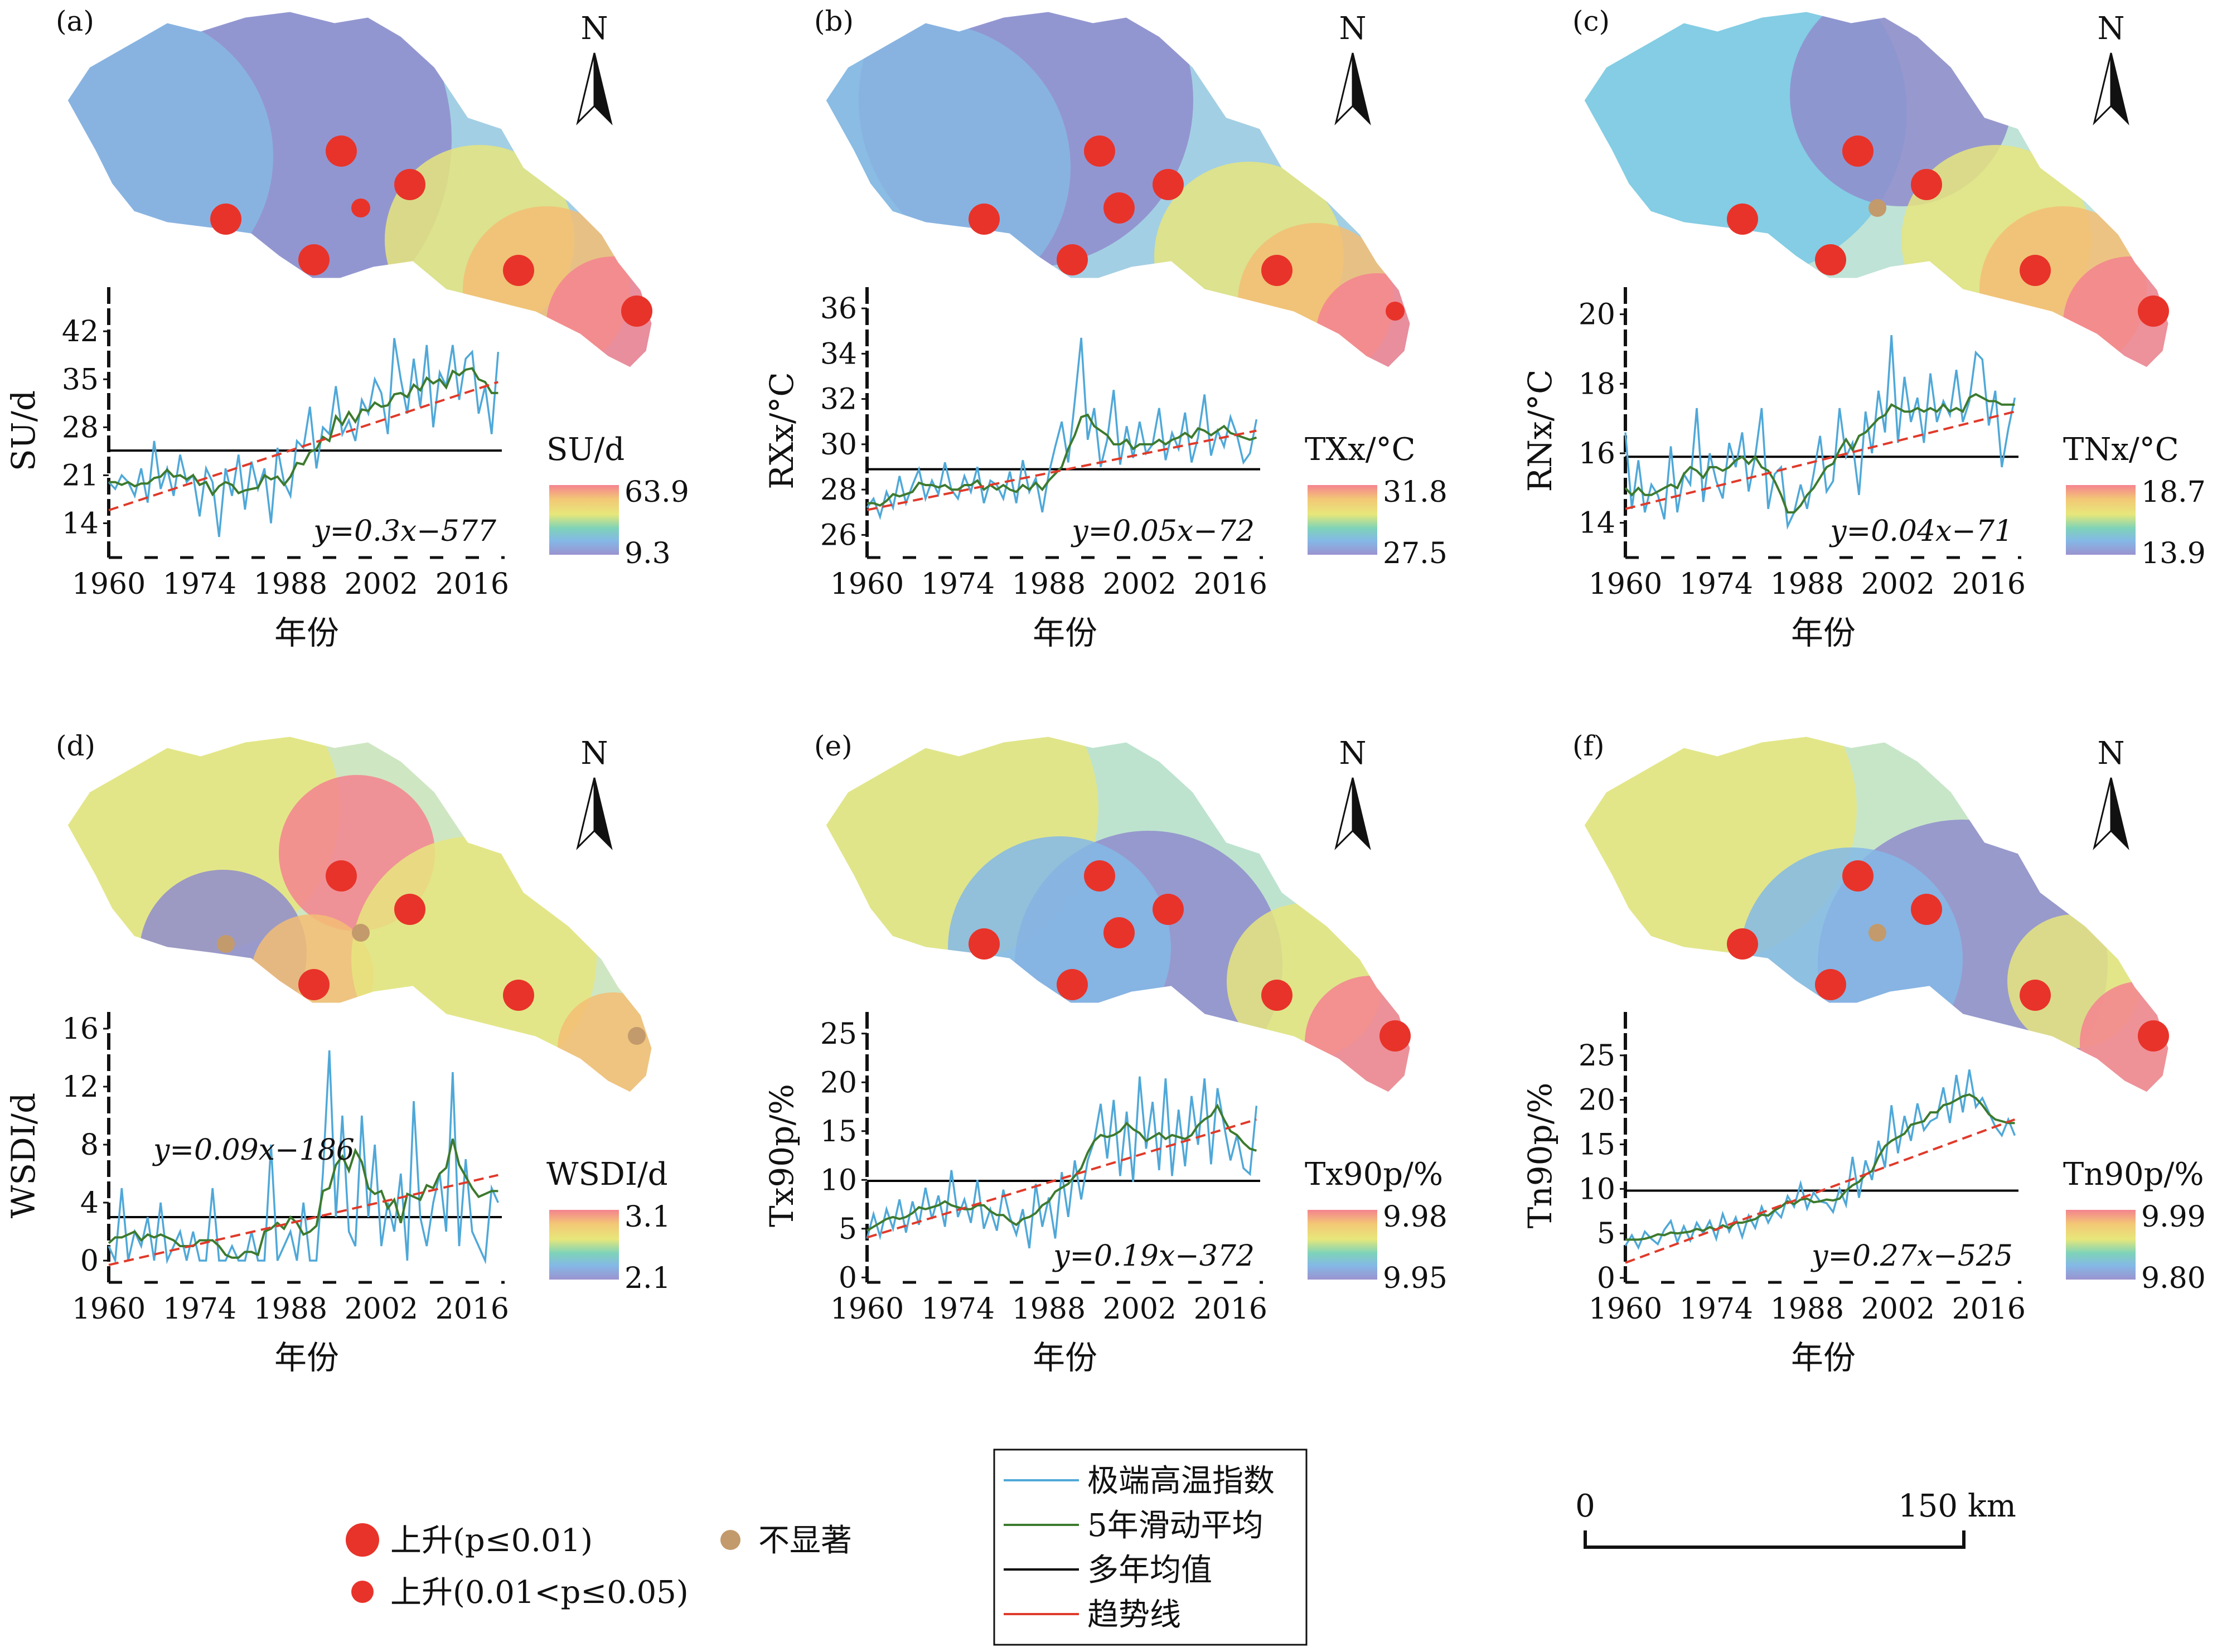 The image size is (2222, 1652). What do you see at coordinates (1415, 553) in the screenshot?
I see `colorbar-min: 27.5` at bounding box center [1415, 553].